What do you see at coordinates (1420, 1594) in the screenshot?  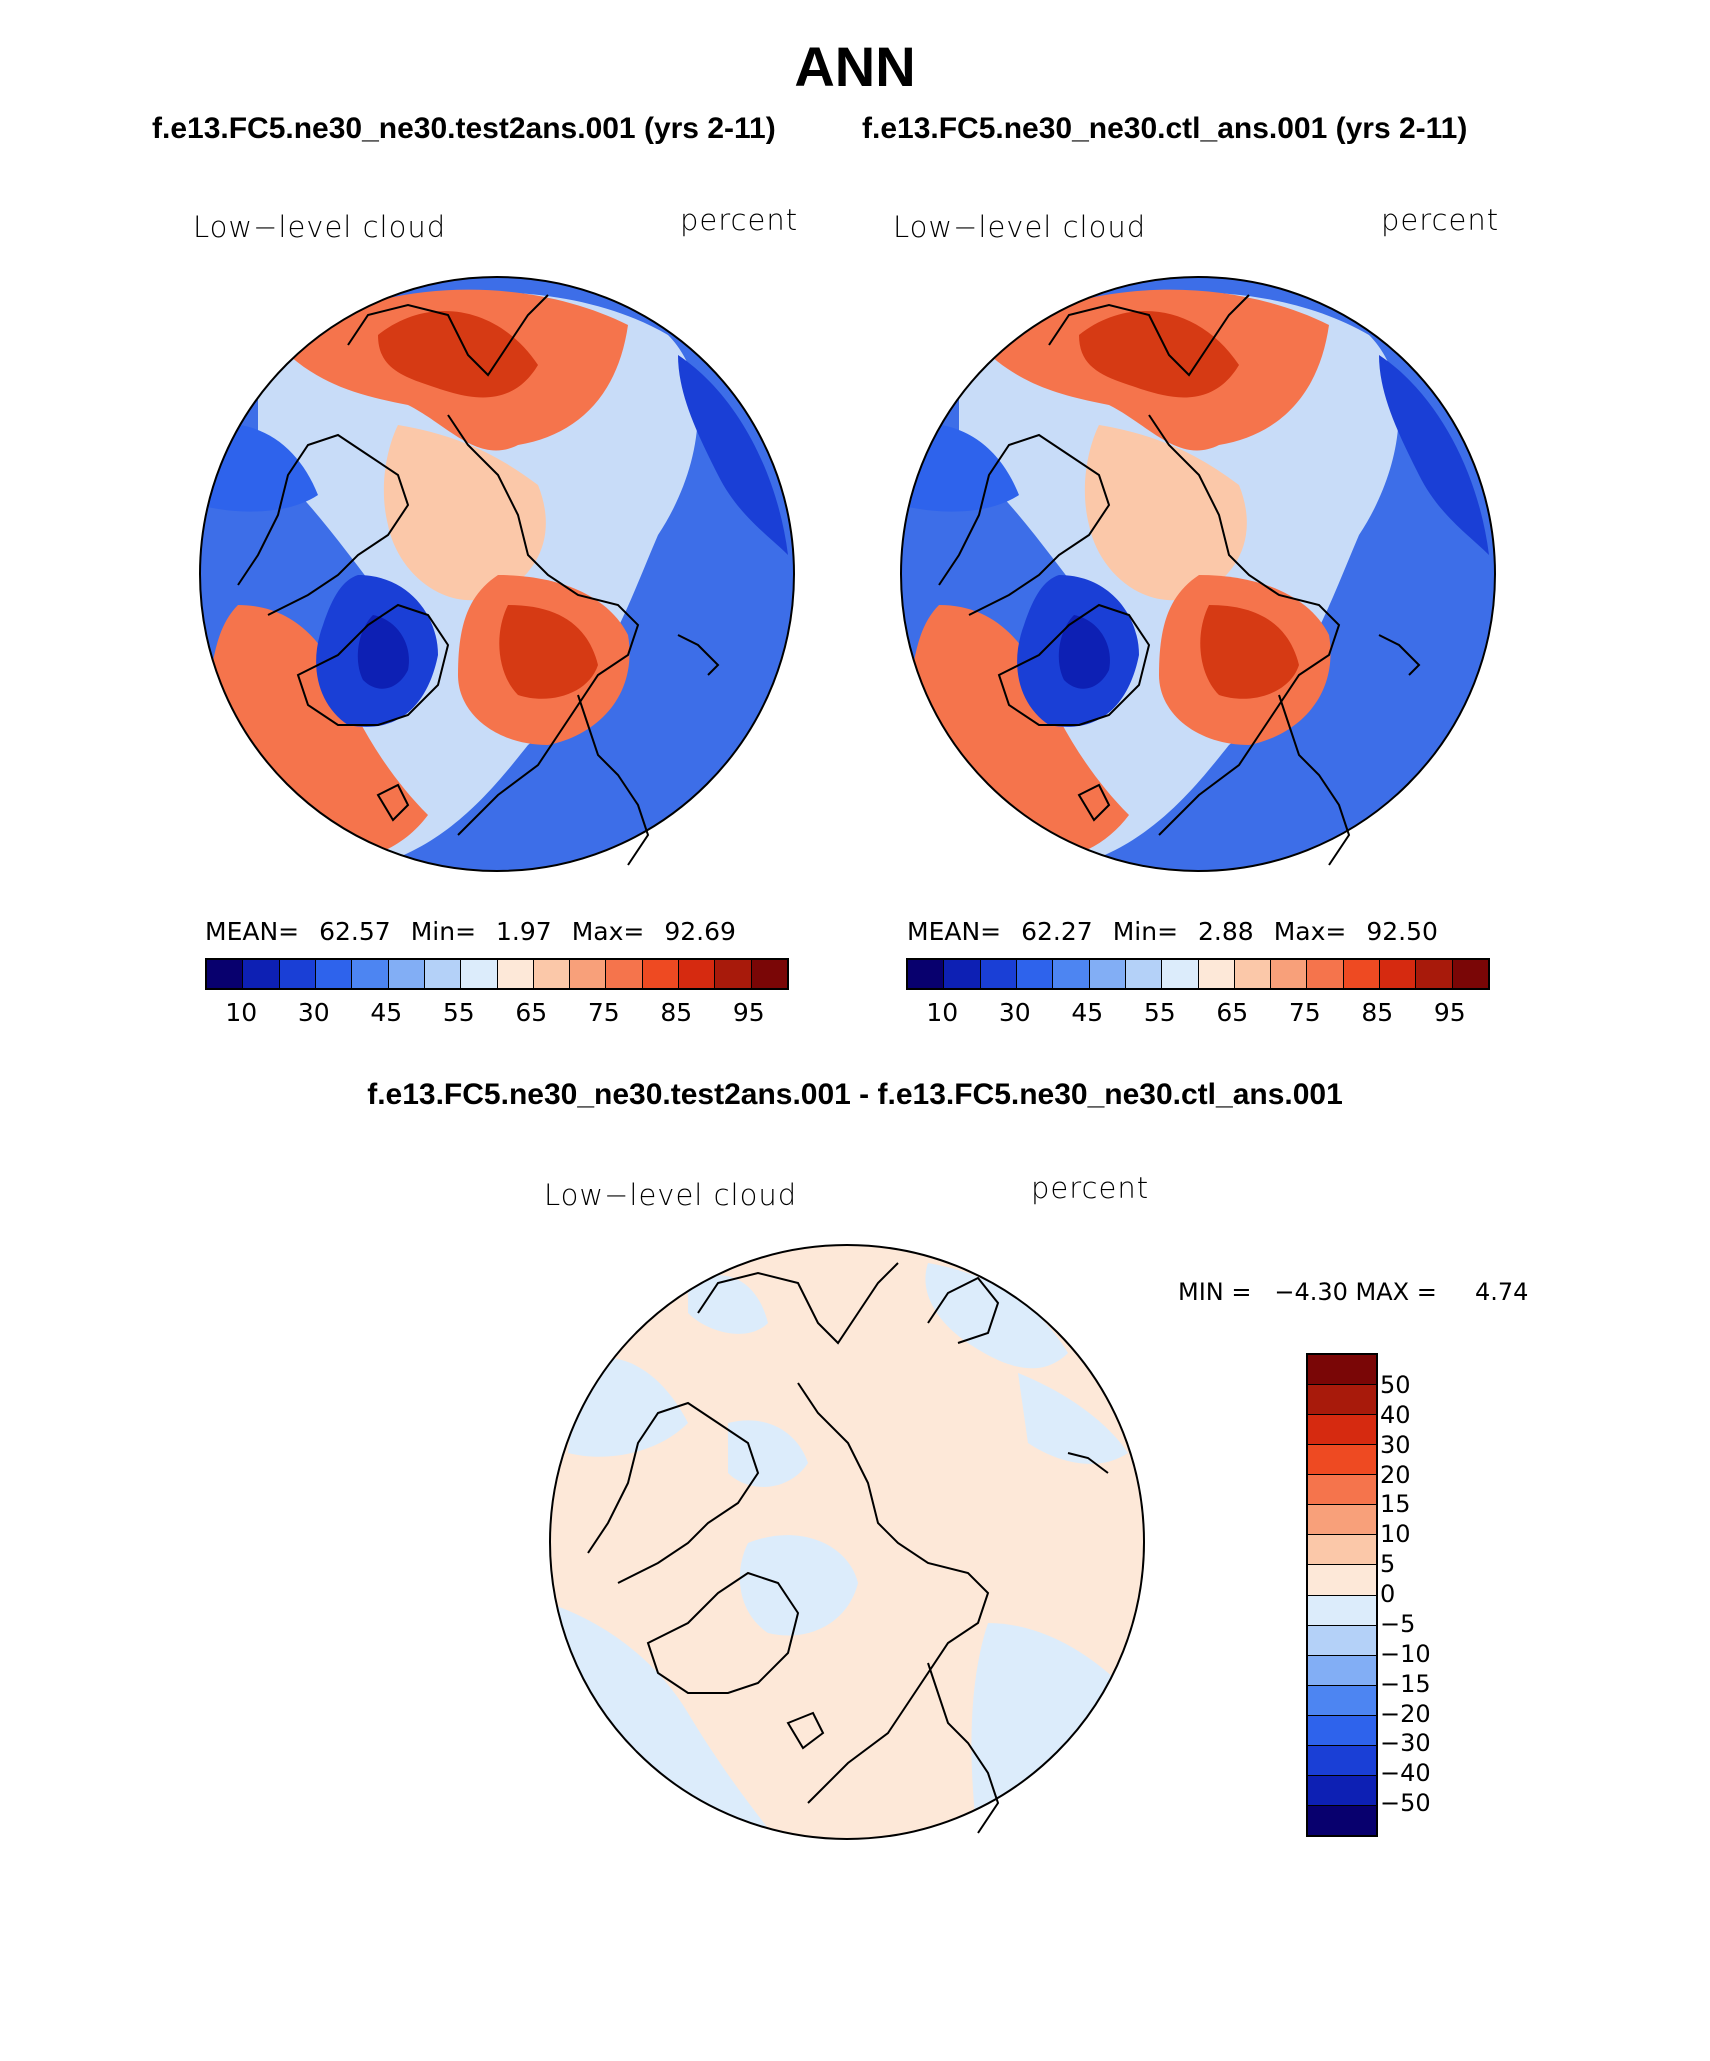 I see `difference-colorbar-ticks: 50 40 30 20 15 10 5 0 −5 −10 −15 −20 −30 −40 −50` at bounding box center [1420, 1594].